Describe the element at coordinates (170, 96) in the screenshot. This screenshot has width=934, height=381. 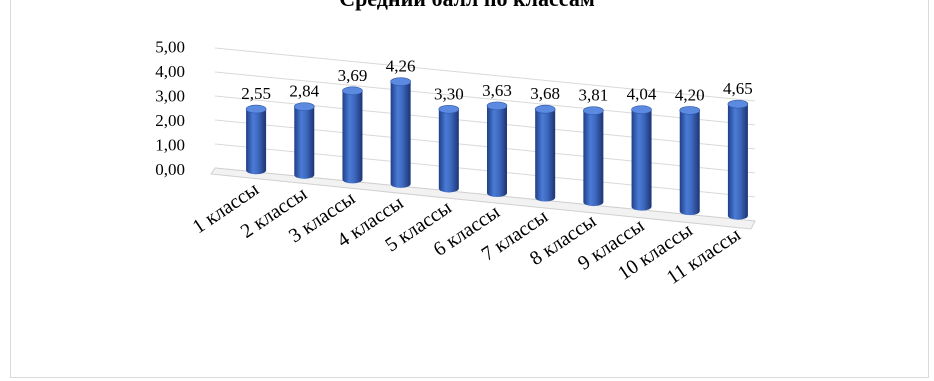
I see `y-tick-label: 3,00` at that location.